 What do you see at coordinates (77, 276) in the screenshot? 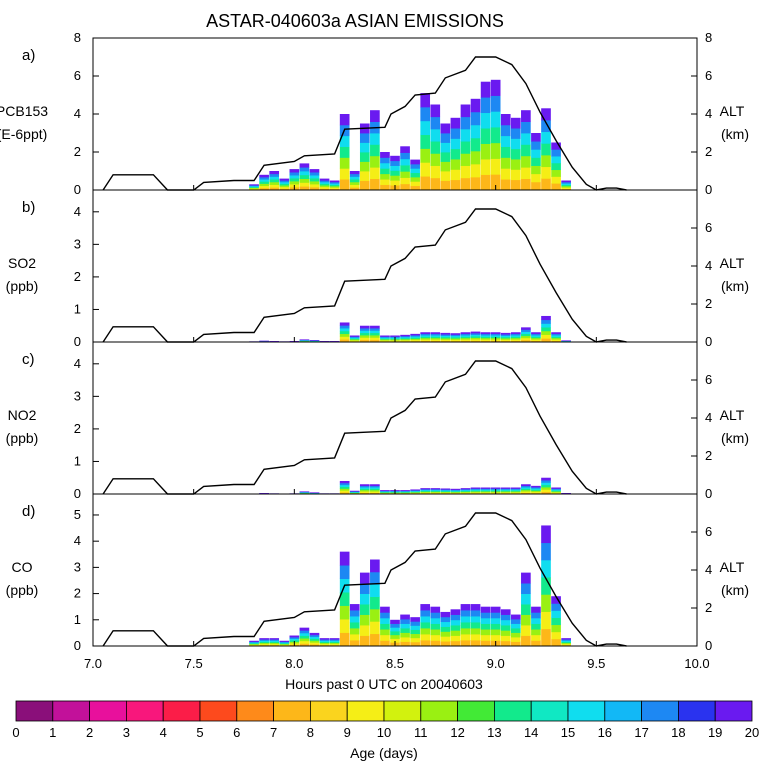
I see `y-tick-label: 2` at bounding box center [77, 276].